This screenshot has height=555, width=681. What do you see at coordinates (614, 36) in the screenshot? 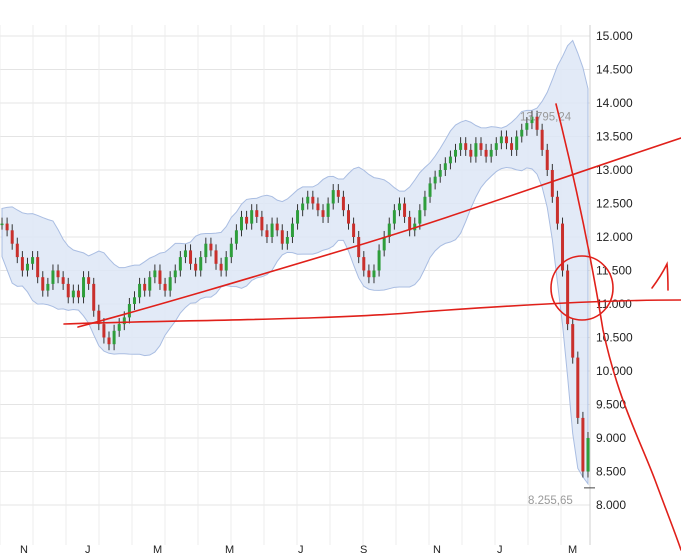
I see `y-tick-label: 15.000` at bounding box center [614, 36].